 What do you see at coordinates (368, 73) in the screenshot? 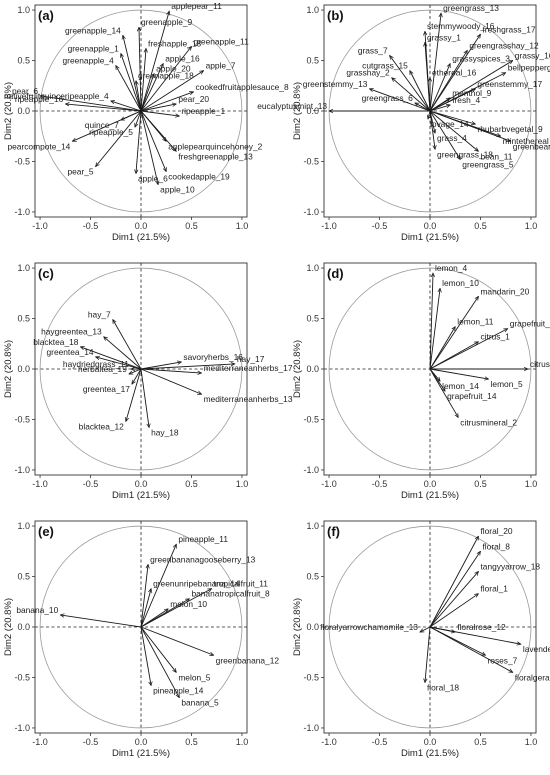
I see `vector-label: grasshay_2` at bounding box center [368, 73].